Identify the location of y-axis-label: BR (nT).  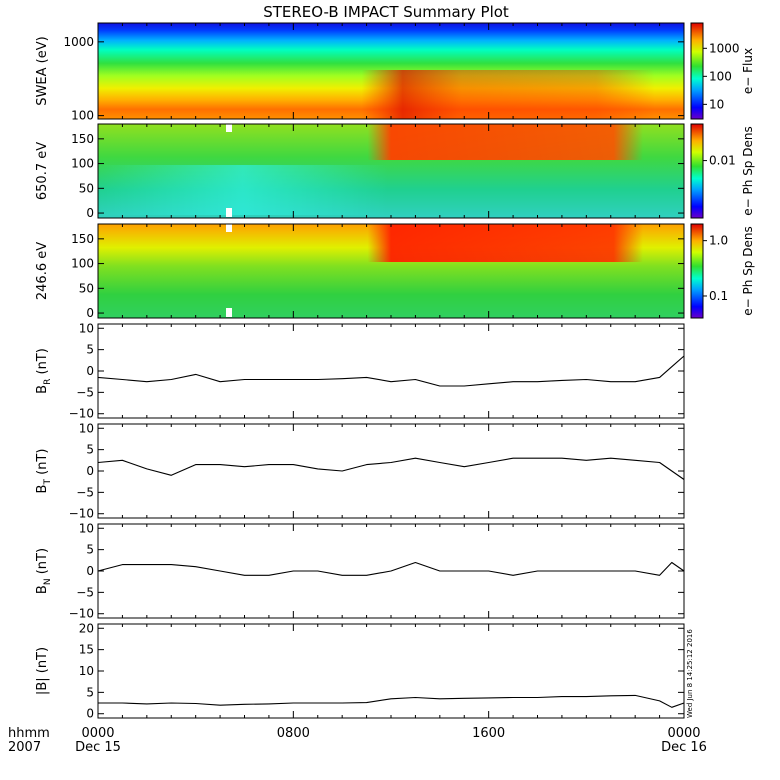
(44, 371).